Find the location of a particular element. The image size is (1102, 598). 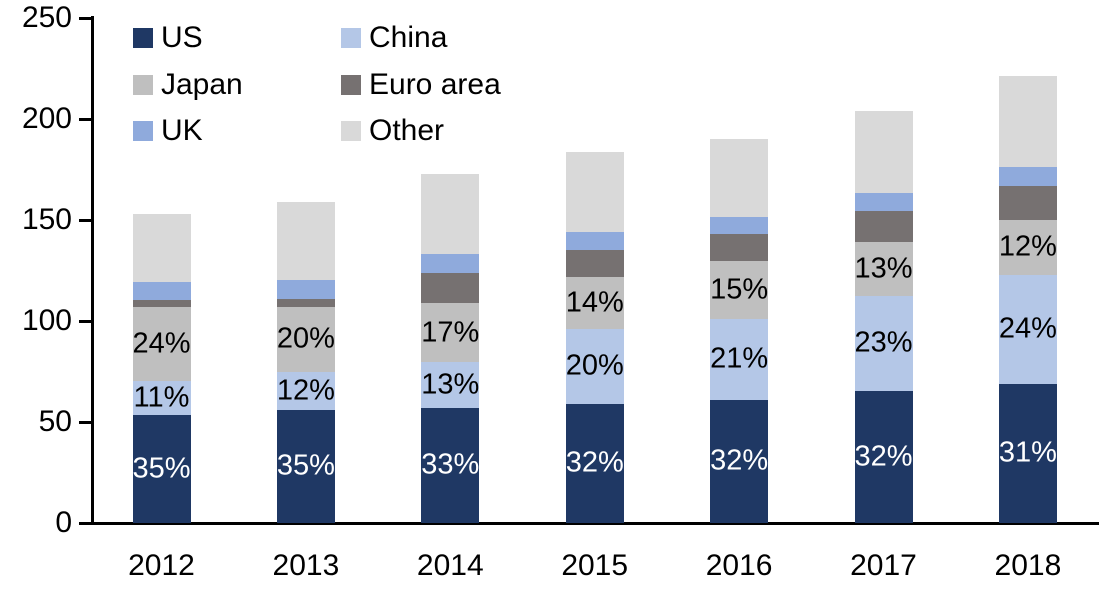

legend-label-us: US is located at coordinates (182, 37).